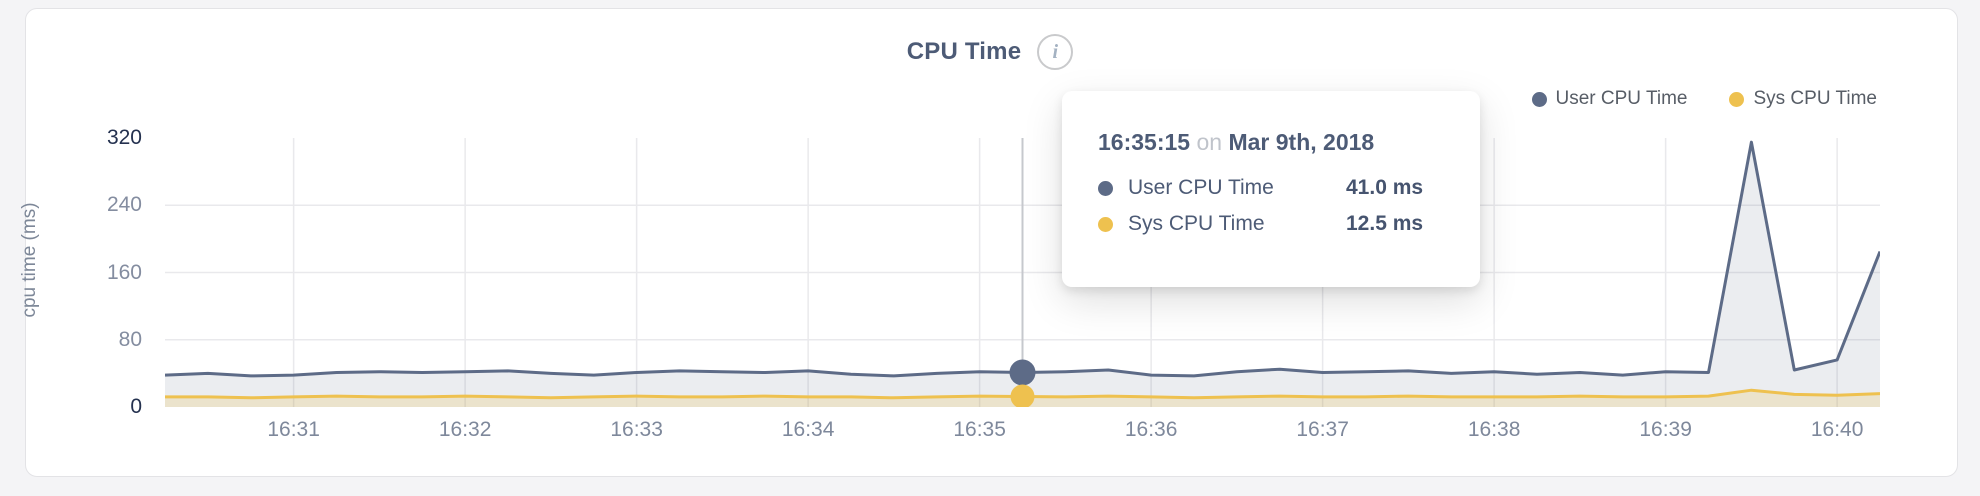 The height and width of the screenshot is (496, 1980). Describe the element at coordinates (1144, 142) in the screenshot. I see `tooltip-time: 16:35:15` at that location.